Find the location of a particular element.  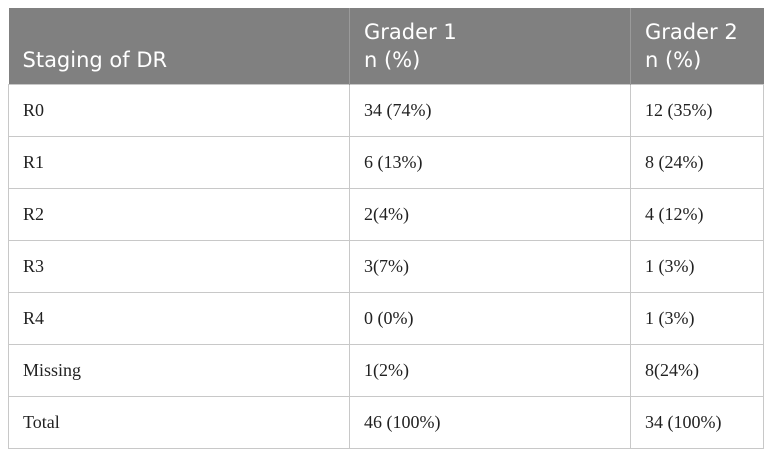

cell-stage: R1 is located at coordinates (179, 162).